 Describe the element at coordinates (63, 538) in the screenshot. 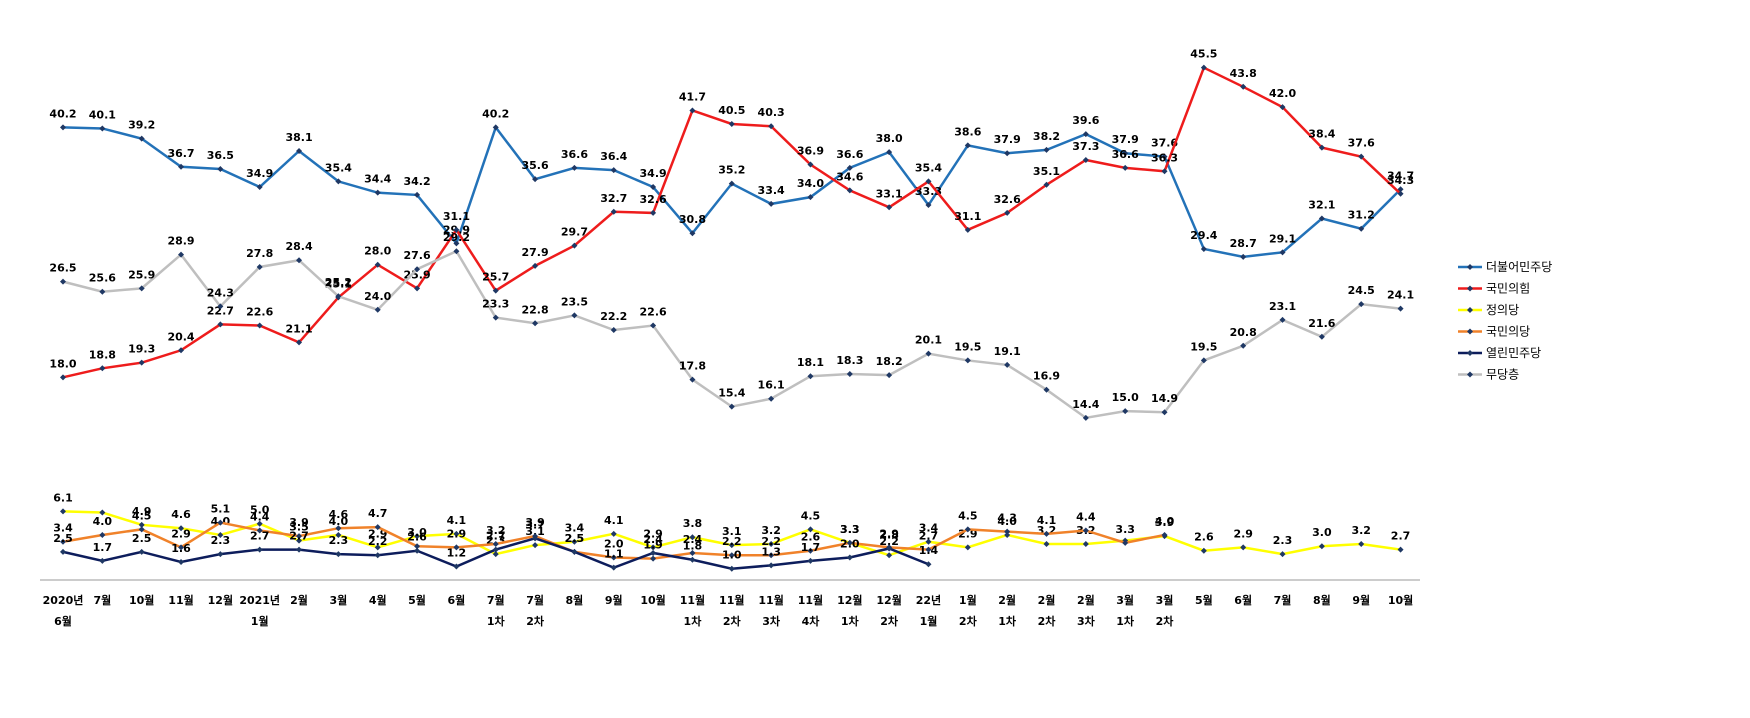

I see `data-label: 2.5` at that location.